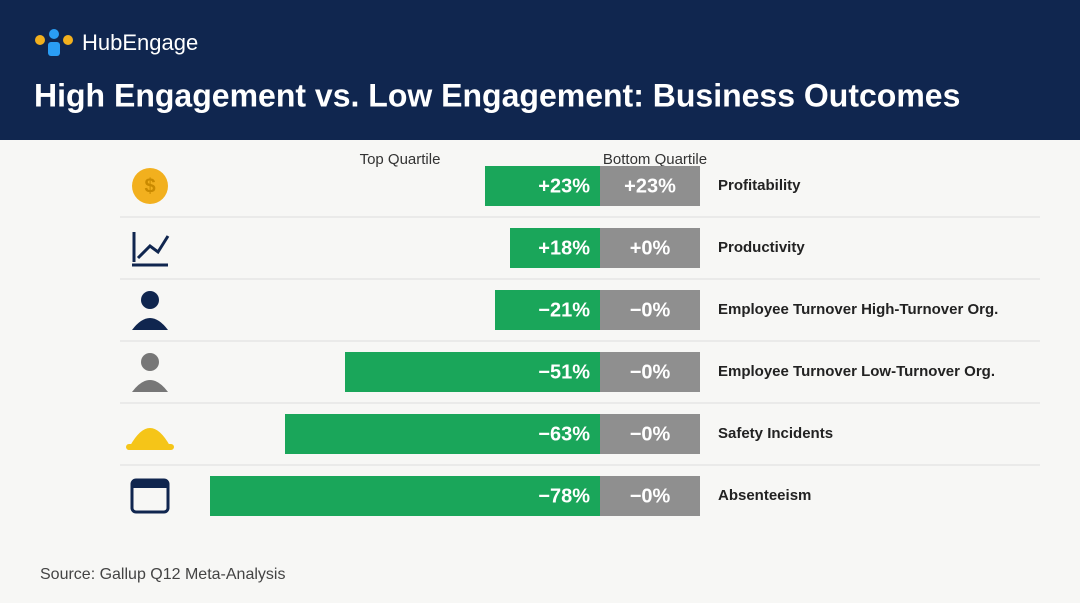  Describe the element at coordinates (759, 185) in the screenshot. I see `category-label: Profitability` at that location.